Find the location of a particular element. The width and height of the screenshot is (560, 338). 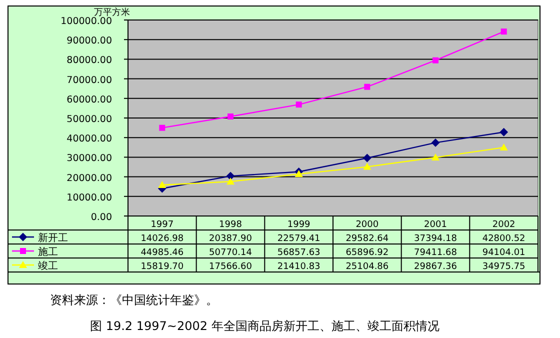

data-label: 34975.75 is located at coordinates (504, 267).